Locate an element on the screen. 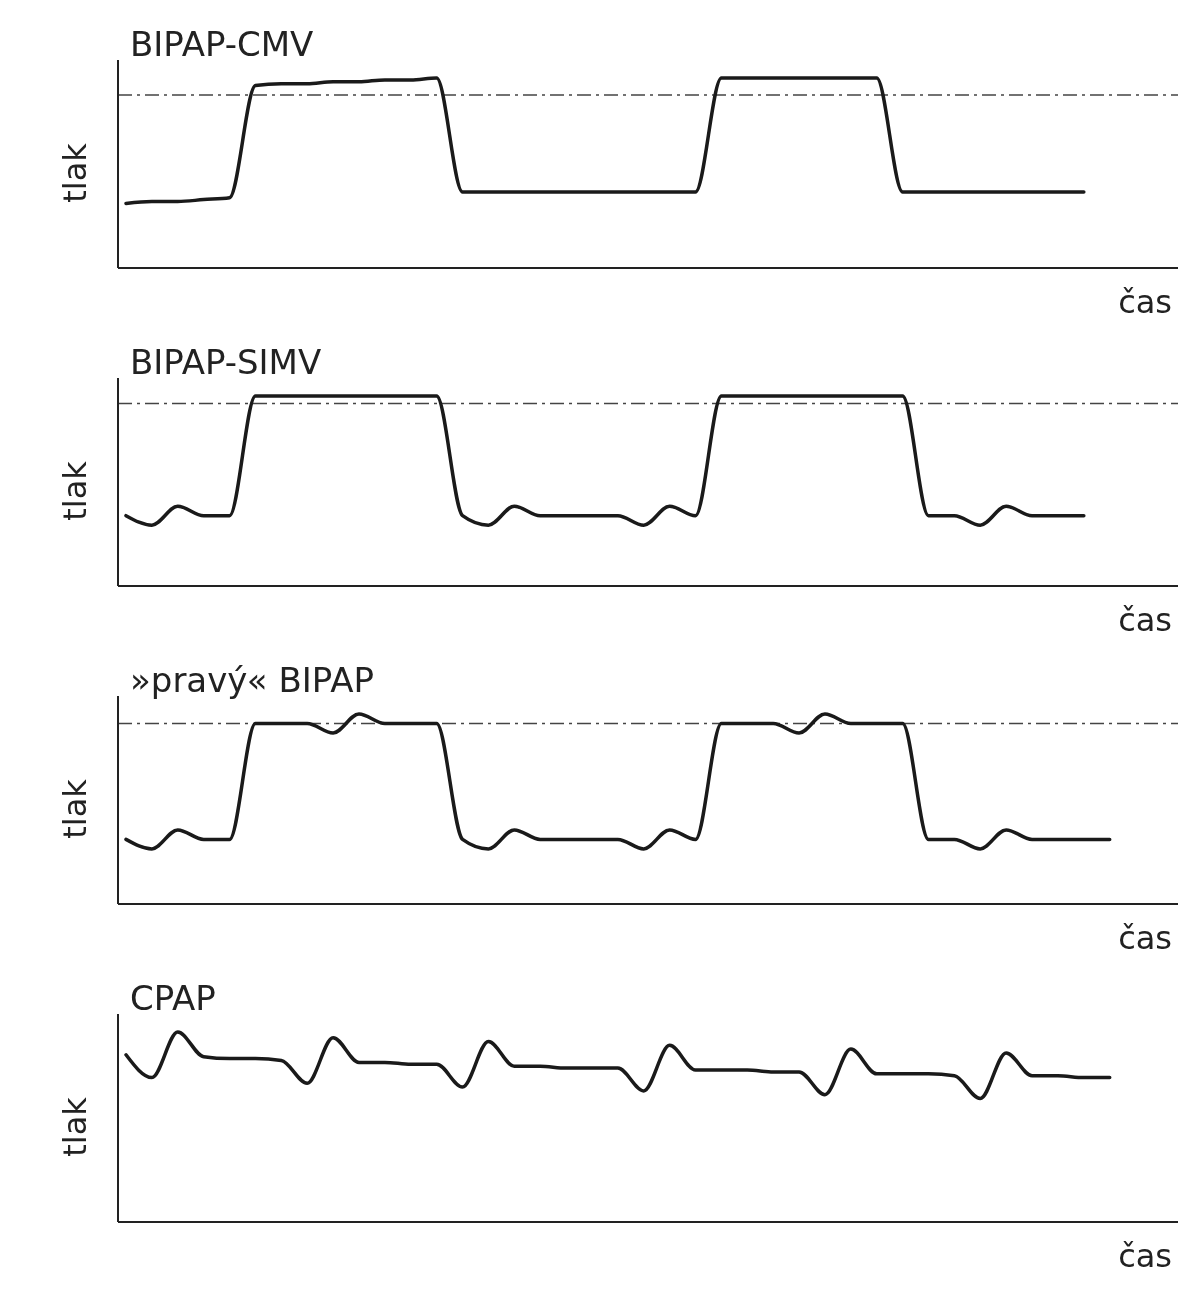 The height and width of the screenshot is (1307, 1197). chart-title: BIPAP-SIMV is located at coordinates (226, 362).